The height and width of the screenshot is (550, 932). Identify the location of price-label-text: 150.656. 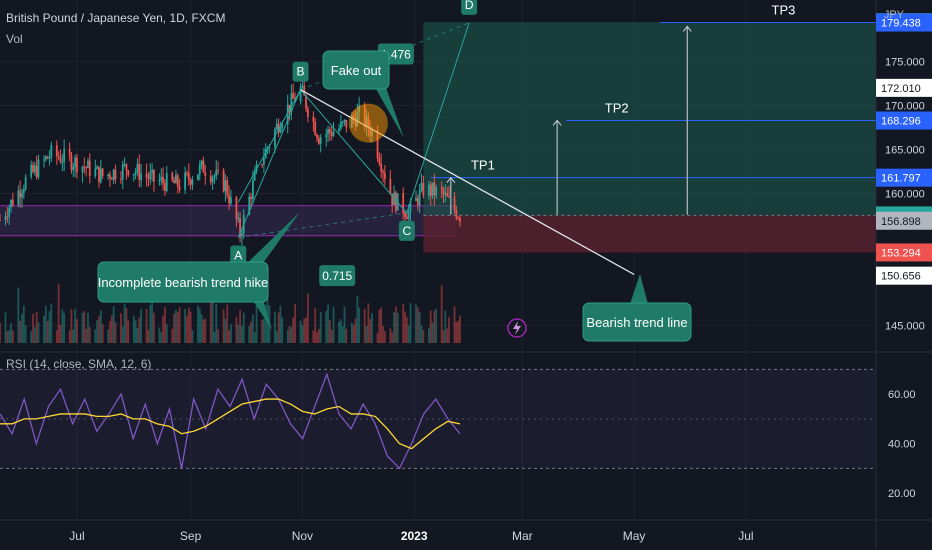
(901, 277).